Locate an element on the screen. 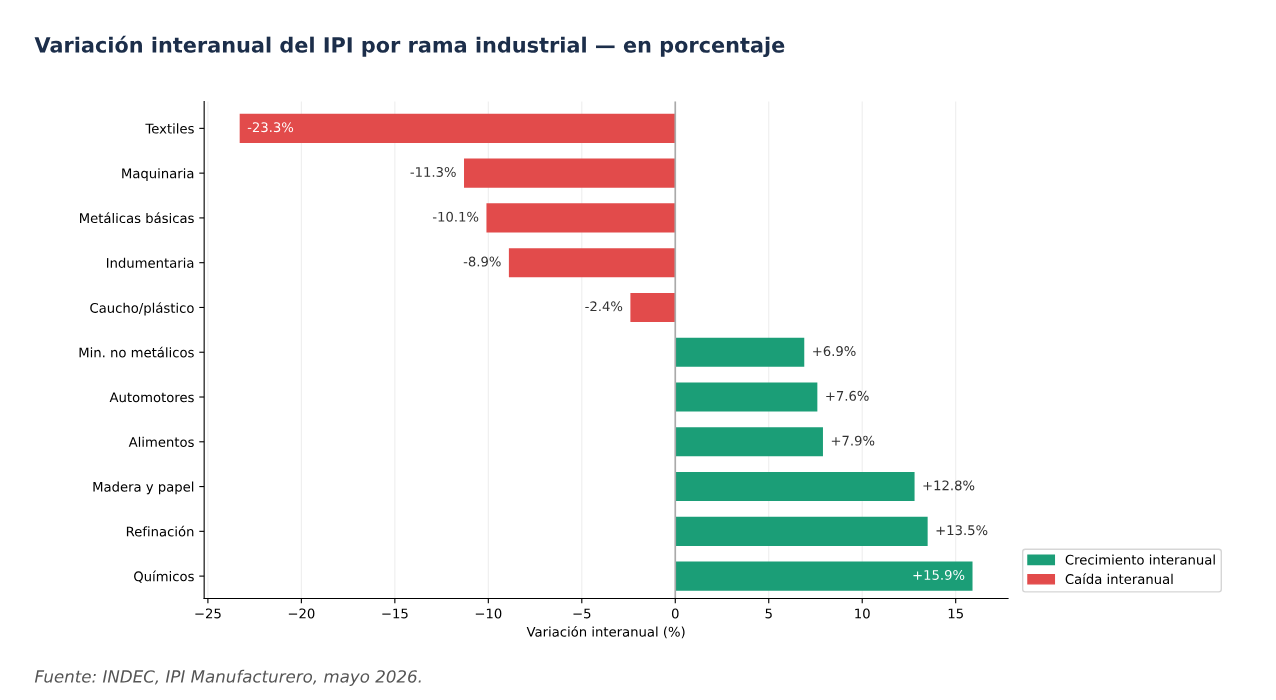 The height and width of the screenshot is (700, 1276). x-tick-label: −15 is located at coordinates (395, 613).